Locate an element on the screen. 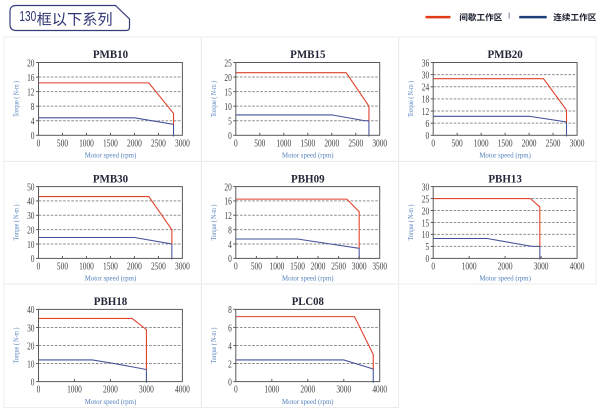 Image resolution: width=600 pixels, height=418 pixels. svg-text: 24 is located at coordinates (425, 88).